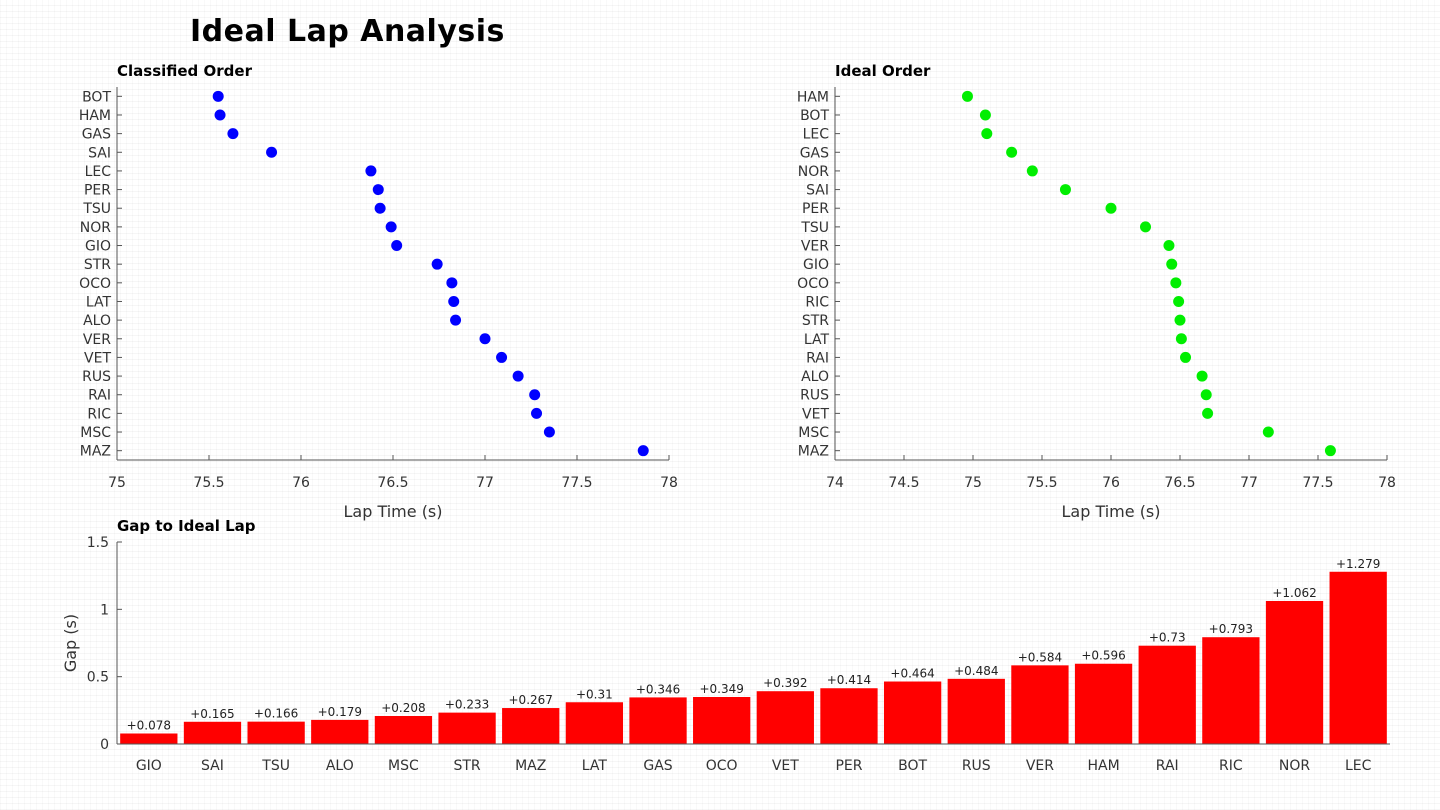 The height and width of the screenshot is (810, 1440). Describe the element at coordinates (912, 766) in the screenshot. I see `x-tick-label: BOT` at that location.